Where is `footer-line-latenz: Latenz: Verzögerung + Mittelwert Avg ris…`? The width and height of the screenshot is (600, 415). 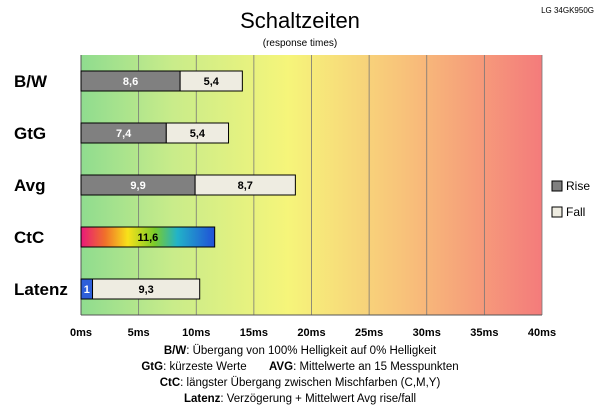
footer-line-latenz: Latenz: Verzögerung + Mittelwert Avg ris… is located at coordinates (300, 399).